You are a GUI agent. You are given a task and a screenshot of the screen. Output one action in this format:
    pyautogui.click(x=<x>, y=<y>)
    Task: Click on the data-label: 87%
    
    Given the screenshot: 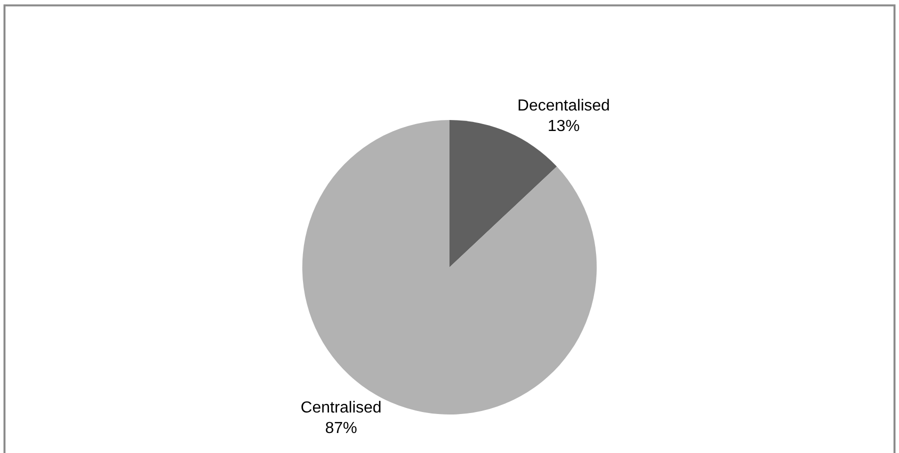 What is the action you would take?
    pyautogui.click(x=341, y=429)
    